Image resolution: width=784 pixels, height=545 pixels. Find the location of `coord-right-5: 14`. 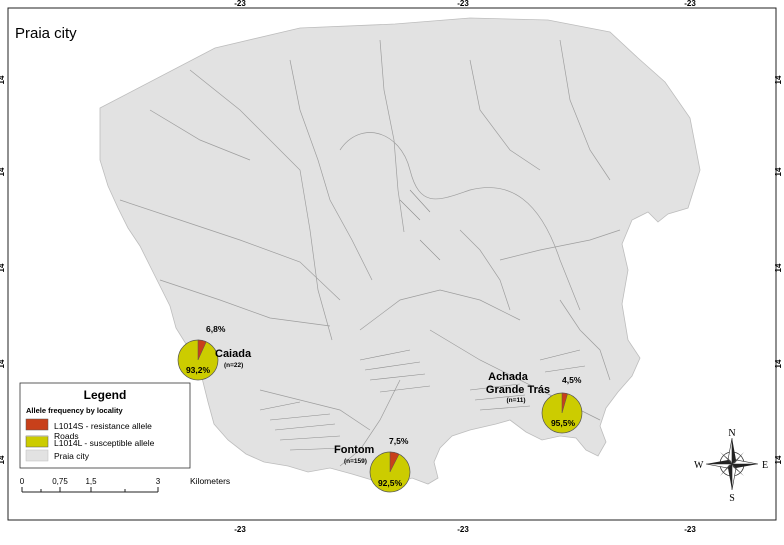

coord-right-5: 14 is located at coordinates (778, 459).